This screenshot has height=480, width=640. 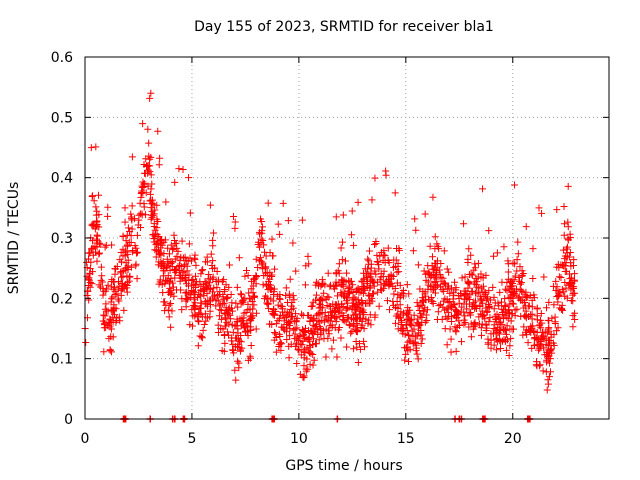 What do you see at coordinates (62, 239) in the screenshot?
I see `y-tick-label: 0.3` at bounding box center [62, 239].